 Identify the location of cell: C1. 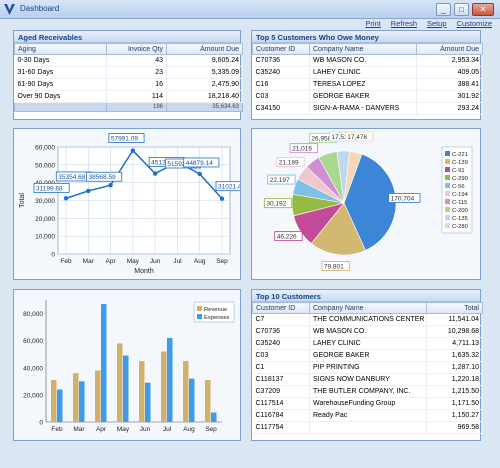
(281, 367).